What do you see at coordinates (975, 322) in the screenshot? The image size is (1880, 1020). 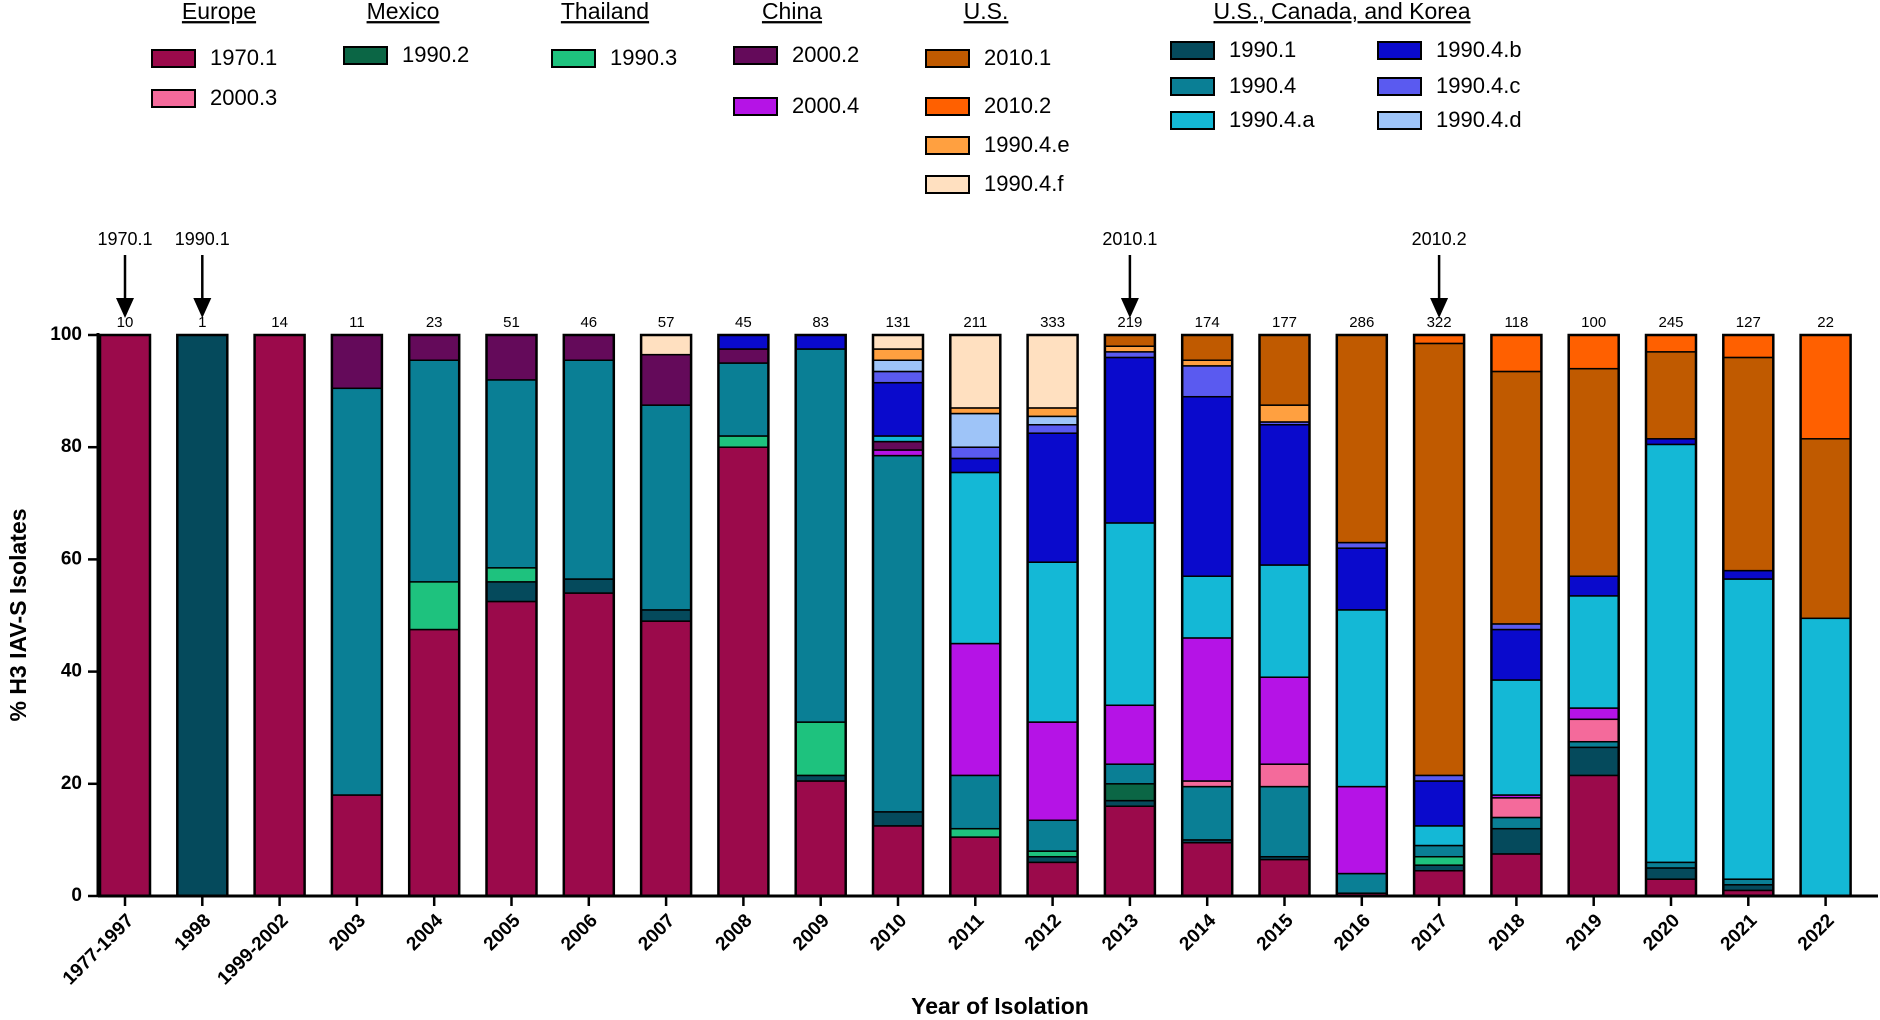 I see `bar-total: 211` at bounding box center [975, 322].